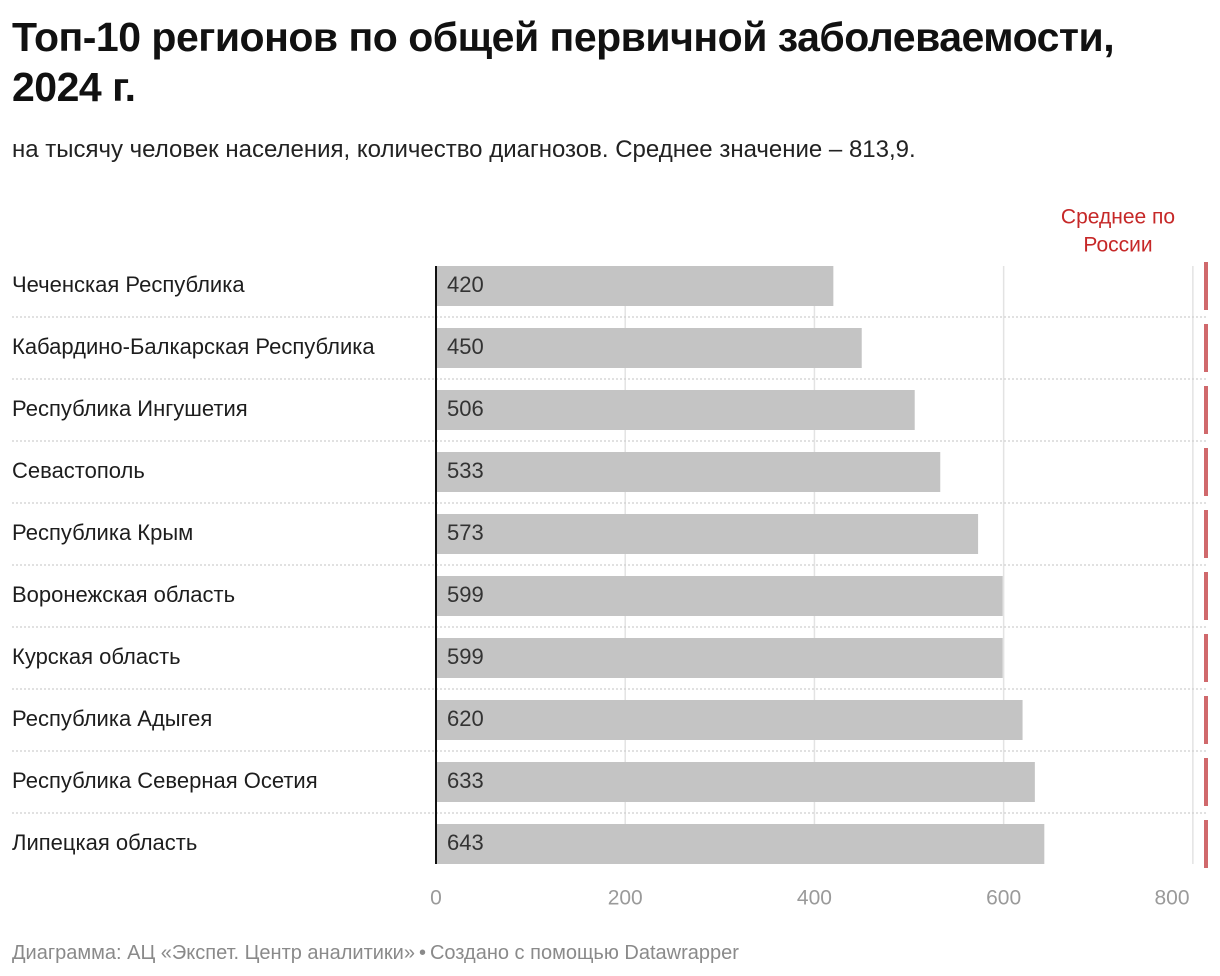  What do you see at coordinates (436, 896) in the screenshot?
I see `x-tick-label: 0` at bounding box center [436, 896].